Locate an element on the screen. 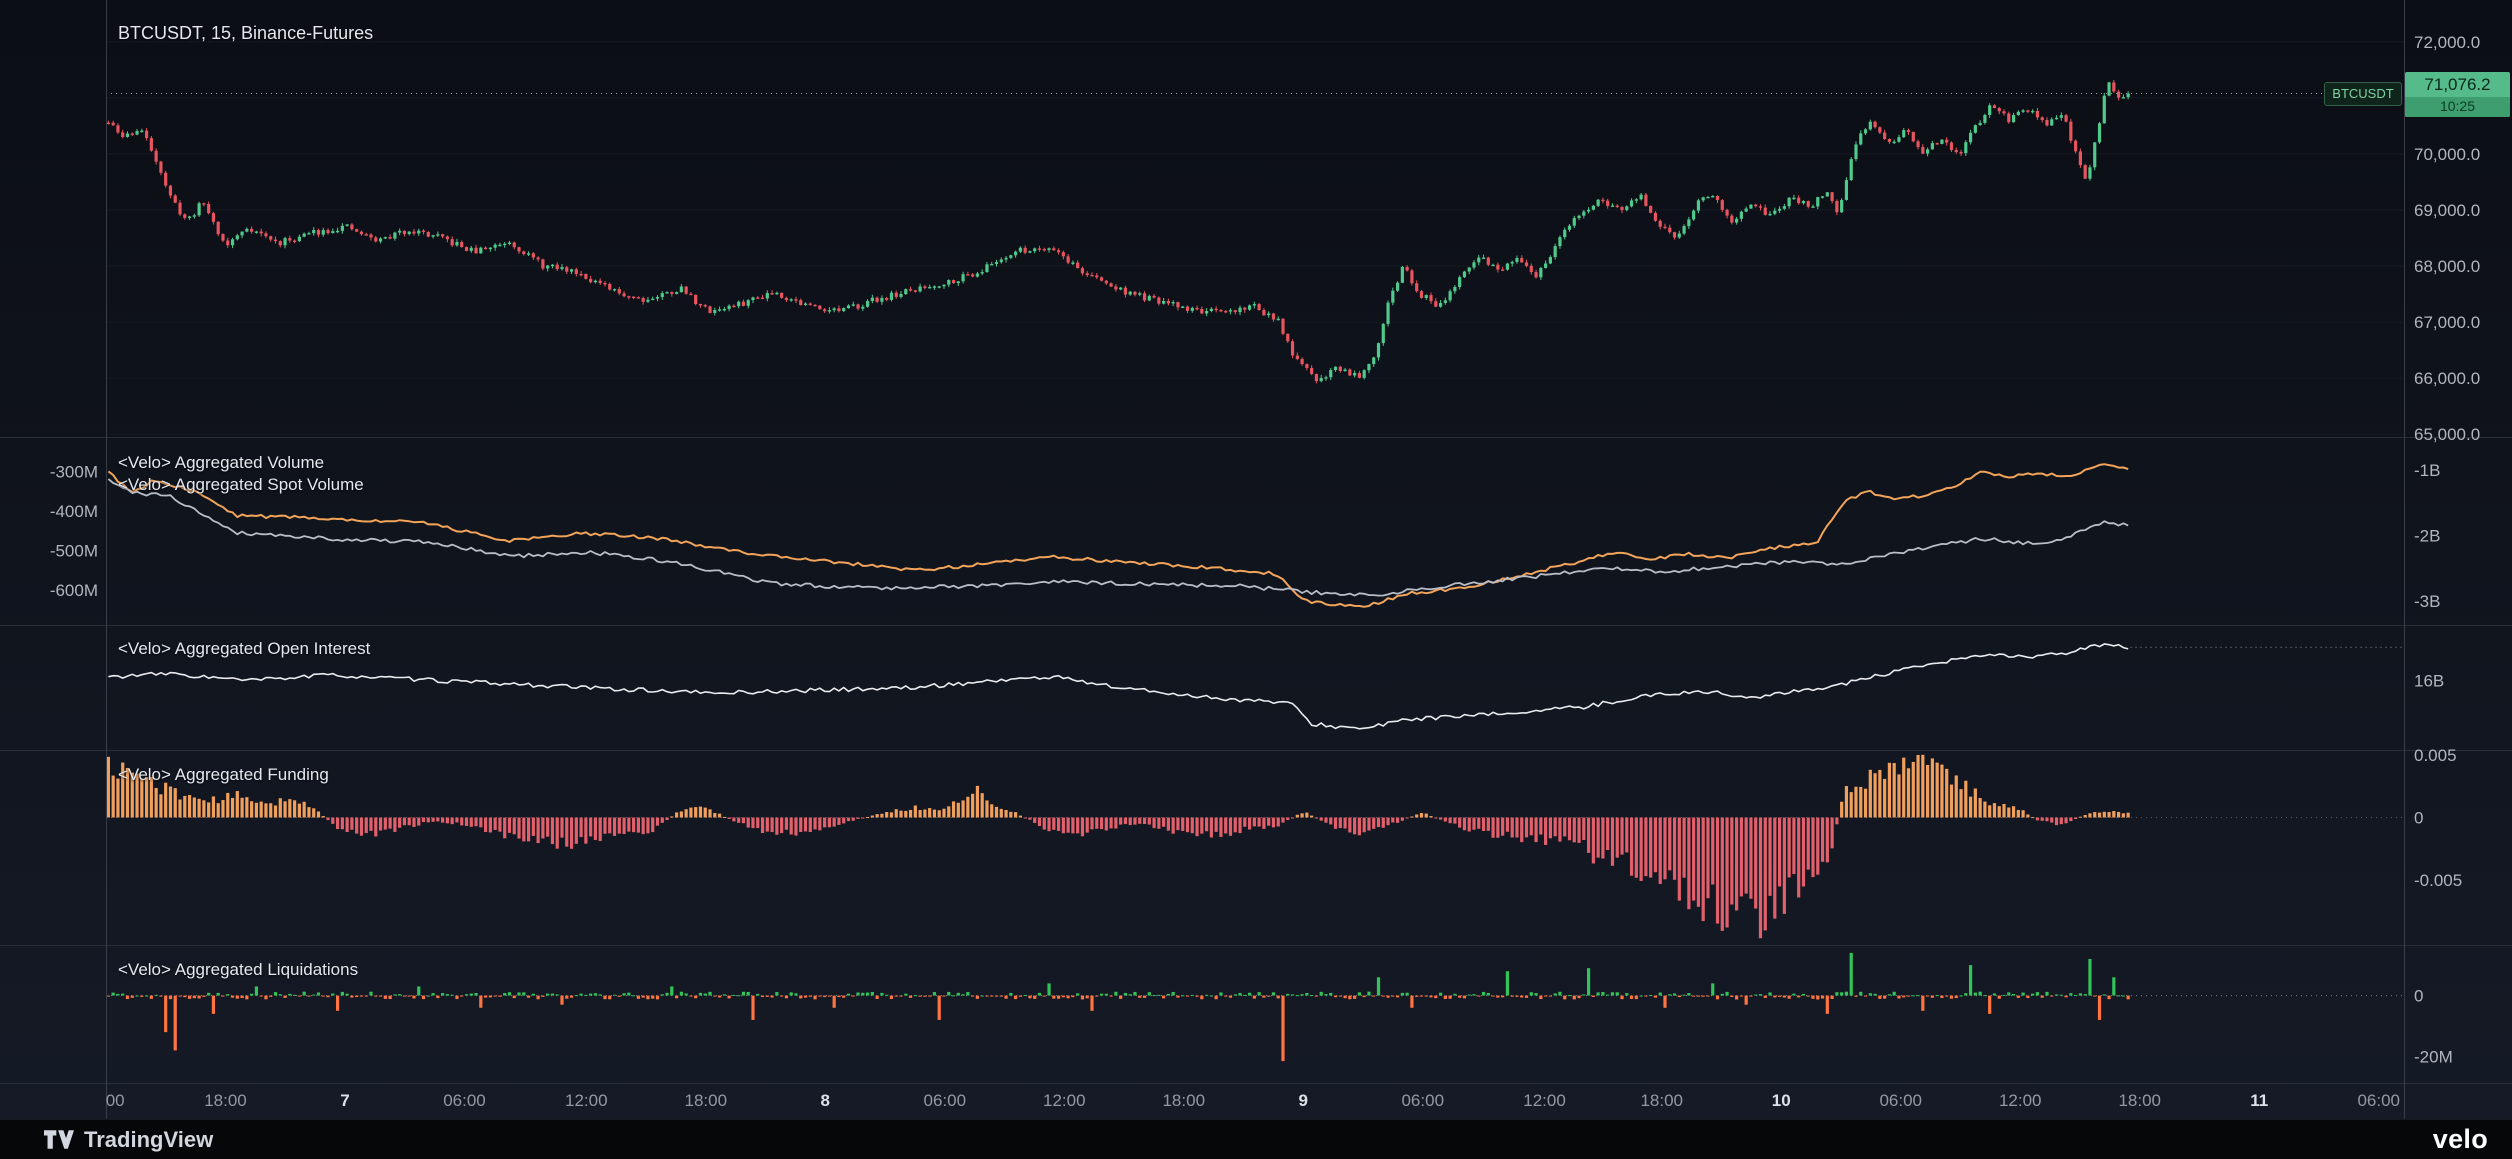  liquidations-pane-legend: <Velo> Aggregated Liquidations is located at coordinates (238, 969).